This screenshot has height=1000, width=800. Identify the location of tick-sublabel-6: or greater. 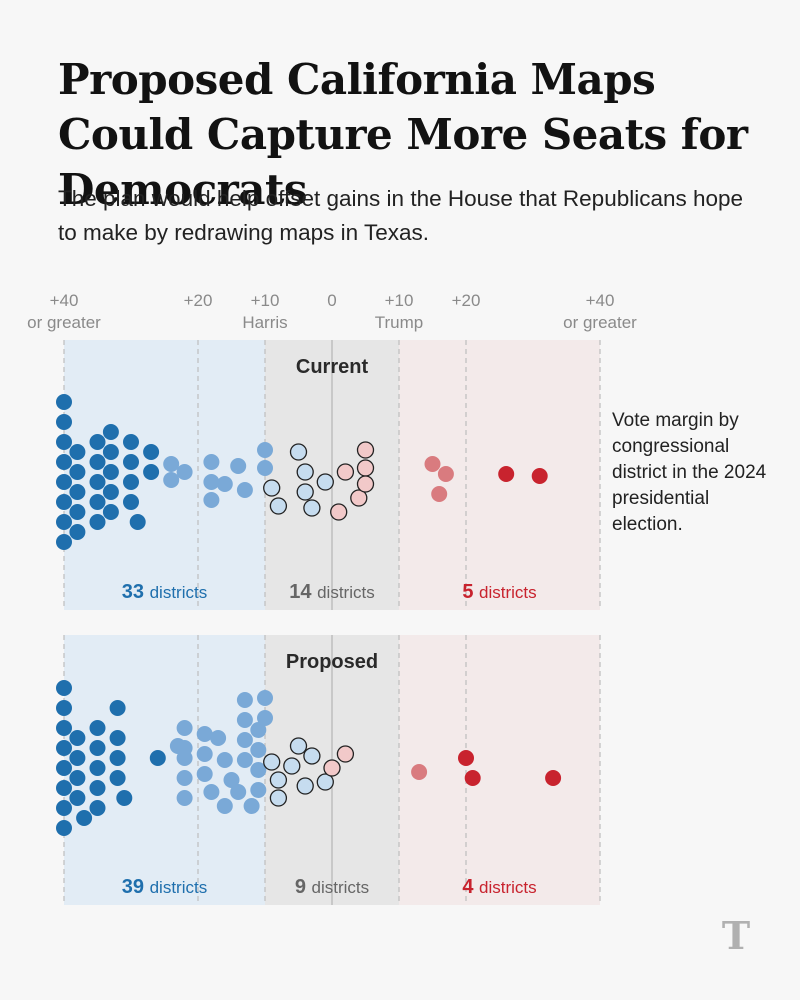
(600, 322).